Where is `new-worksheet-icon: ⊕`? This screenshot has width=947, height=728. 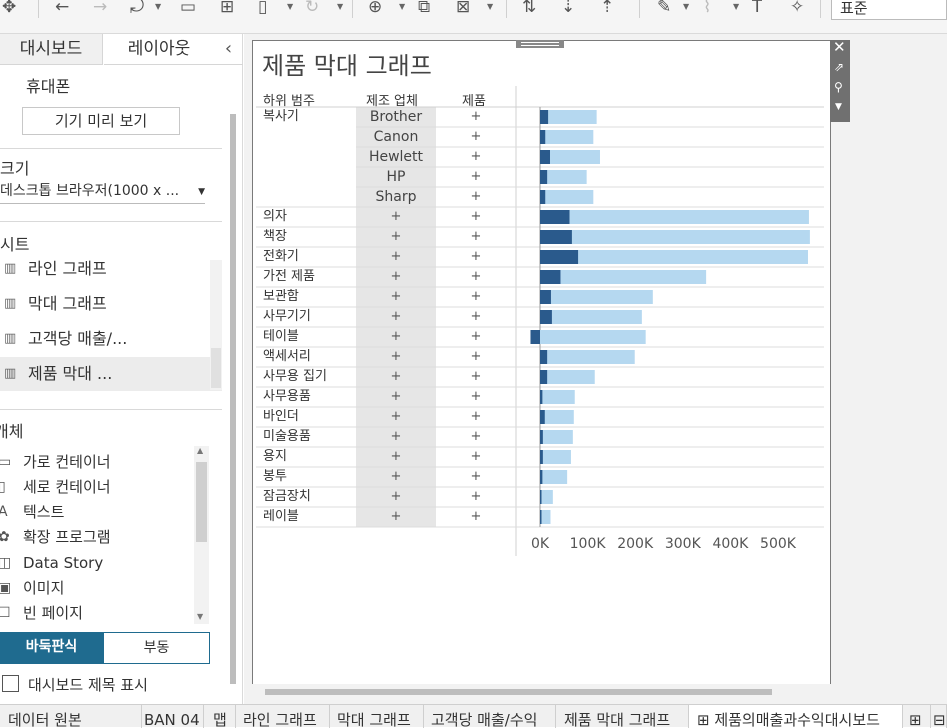 new-worksheet-icon: ⊕ is located at coordinates (375, 8).